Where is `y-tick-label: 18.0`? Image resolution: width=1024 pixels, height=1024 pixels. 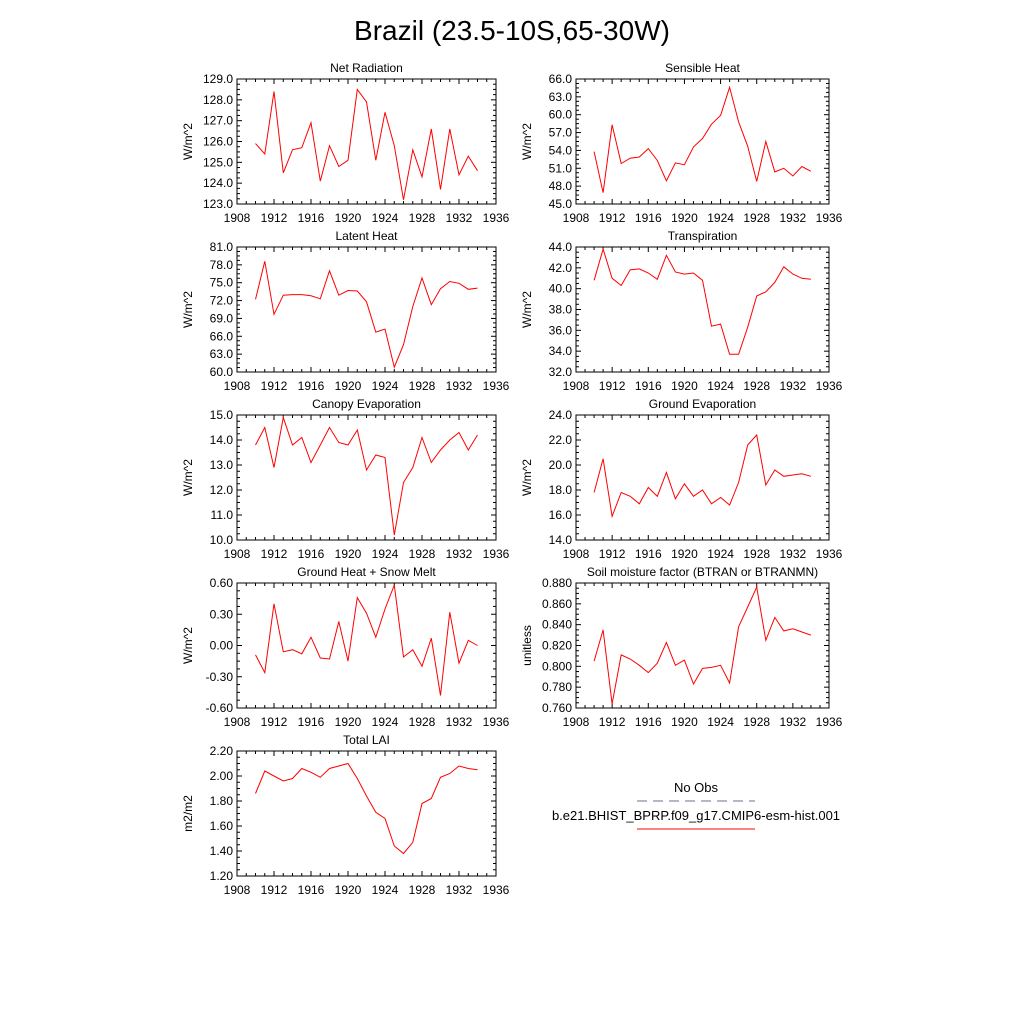 y-tick-label: 18.0 is located at coordinates (561, 490).